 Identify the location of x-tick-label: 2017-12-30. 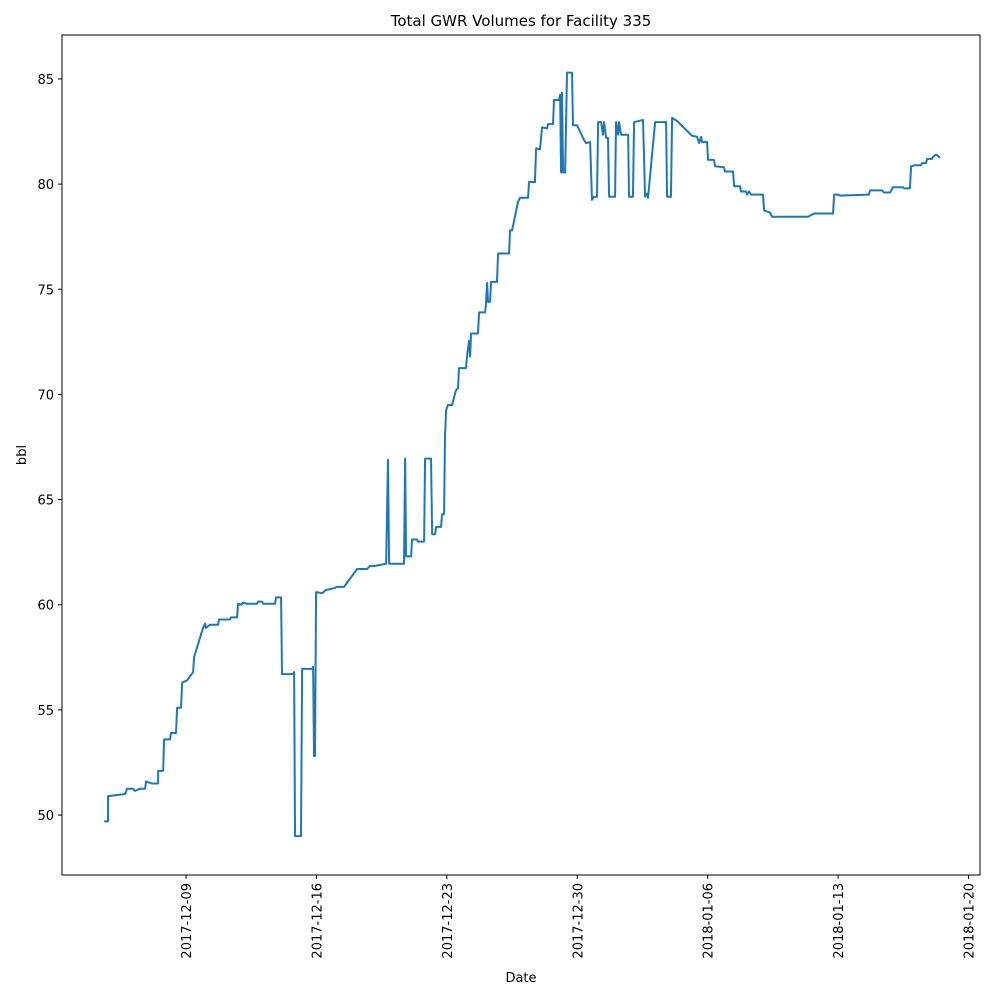
(578, 921).